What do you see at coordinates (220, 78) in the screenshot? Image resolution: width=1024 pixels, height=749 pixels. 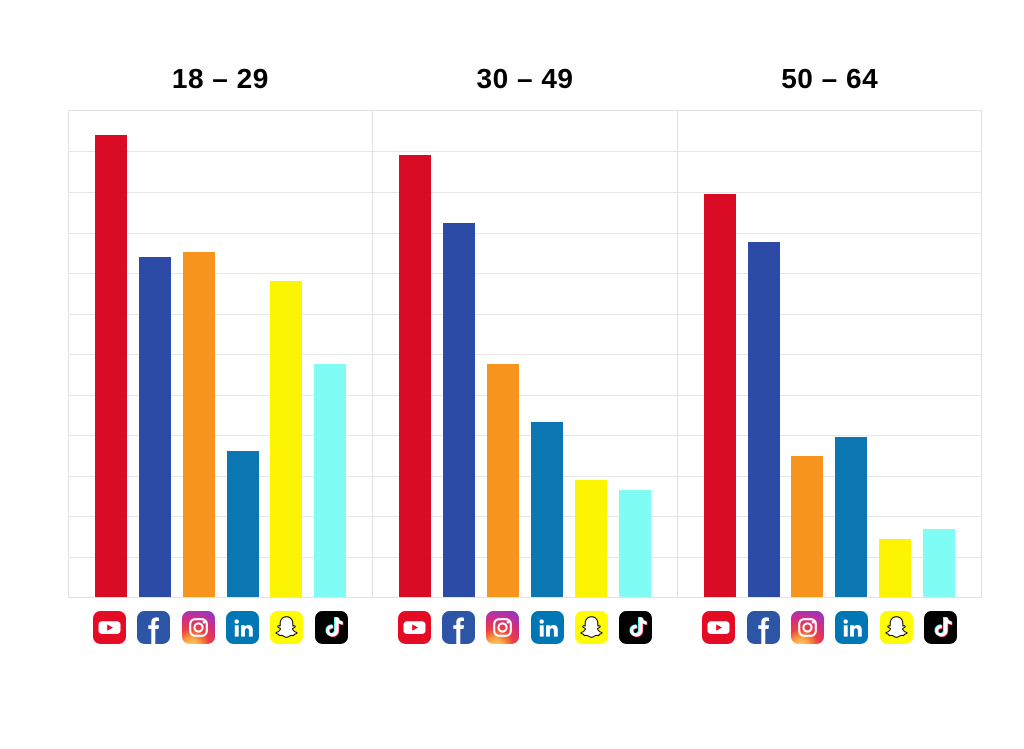 I see `age-group-title: 18 – 29` at bounding box center [220, 78].